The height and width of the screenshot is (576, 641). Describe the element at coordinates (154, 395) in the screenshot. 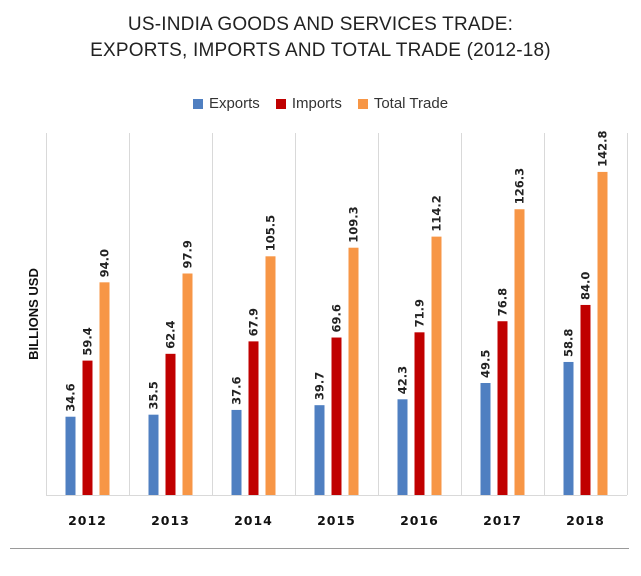

I see `data-label-exports-2013: 35.5` at that location.